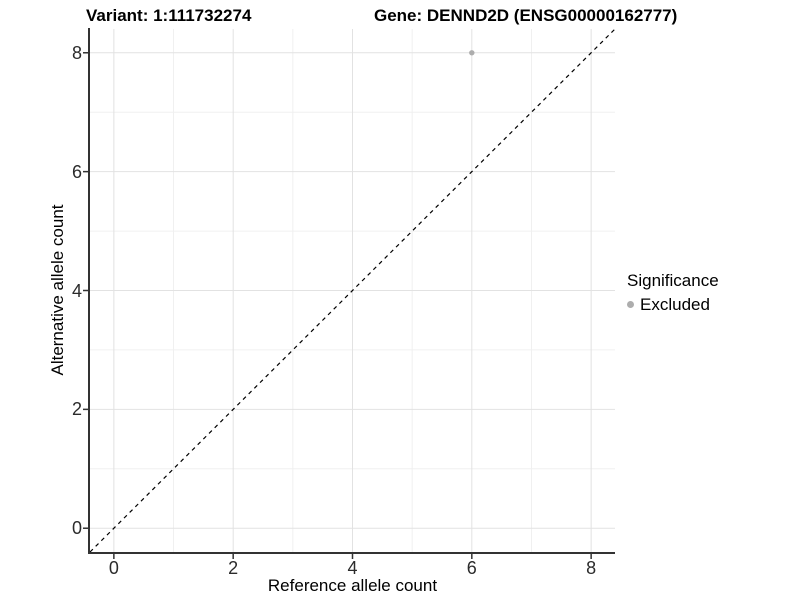 This screenshot has height=600, width=800. Describe the element at coordinates (591, 568) in the screenshot. I see `x-tick-label: 8` at that location.